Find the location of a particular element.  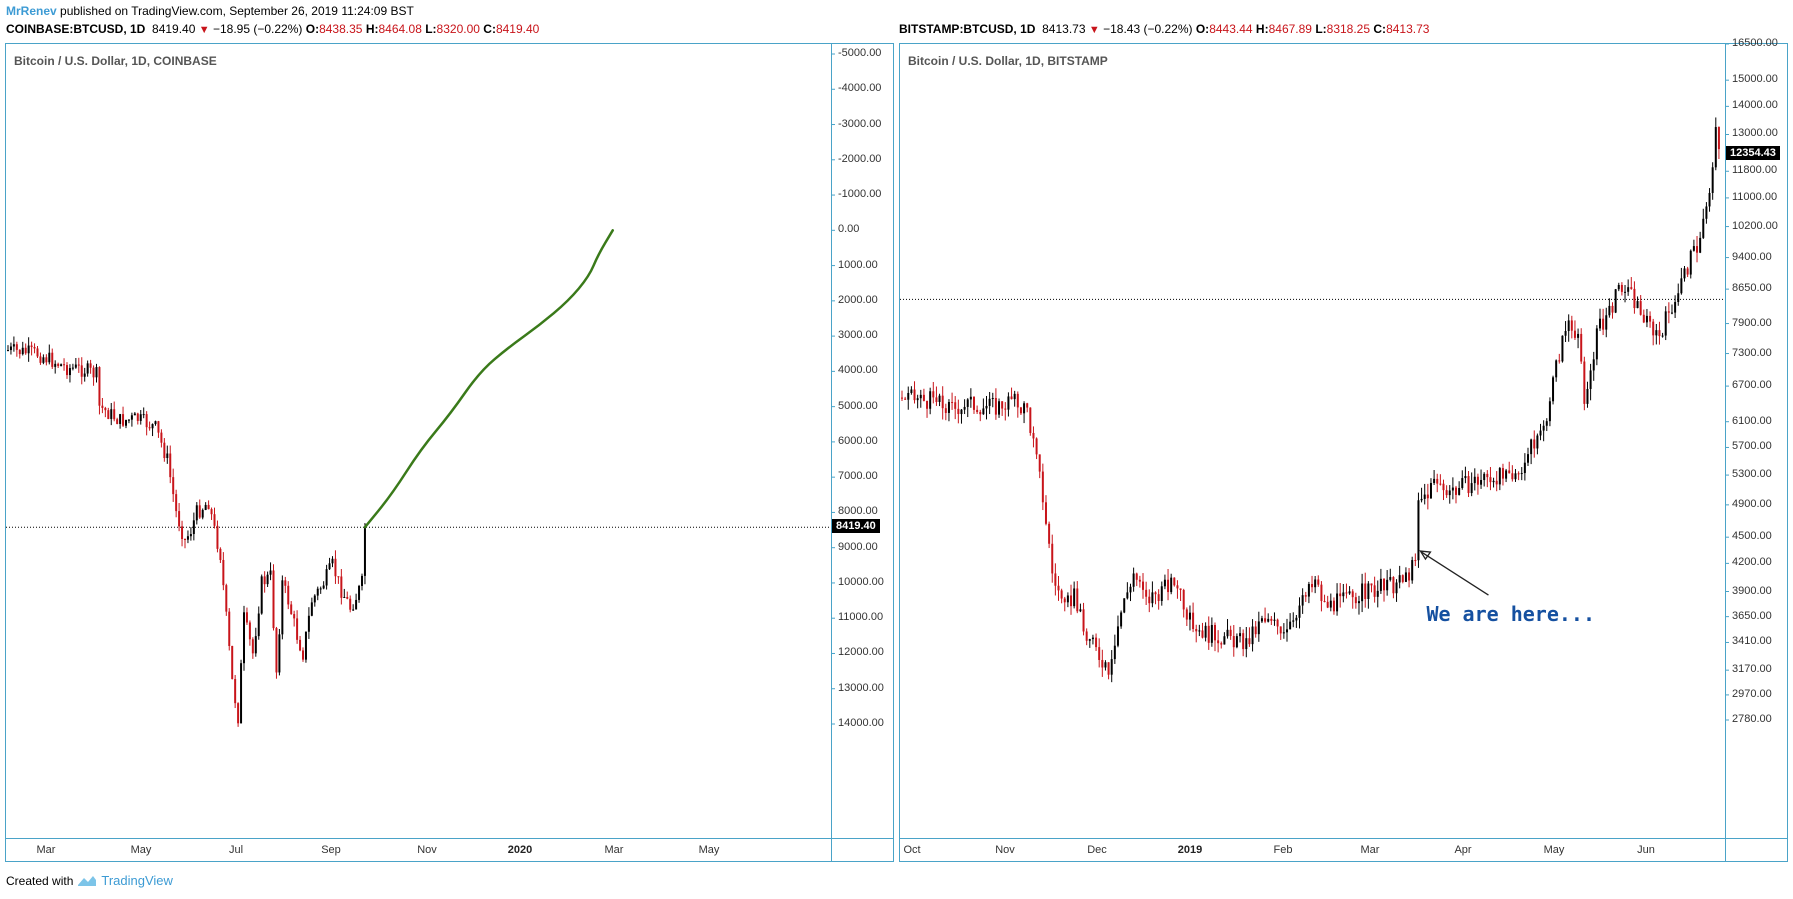

tradingview-brand: TradingView is located at coordinates (137, 880).